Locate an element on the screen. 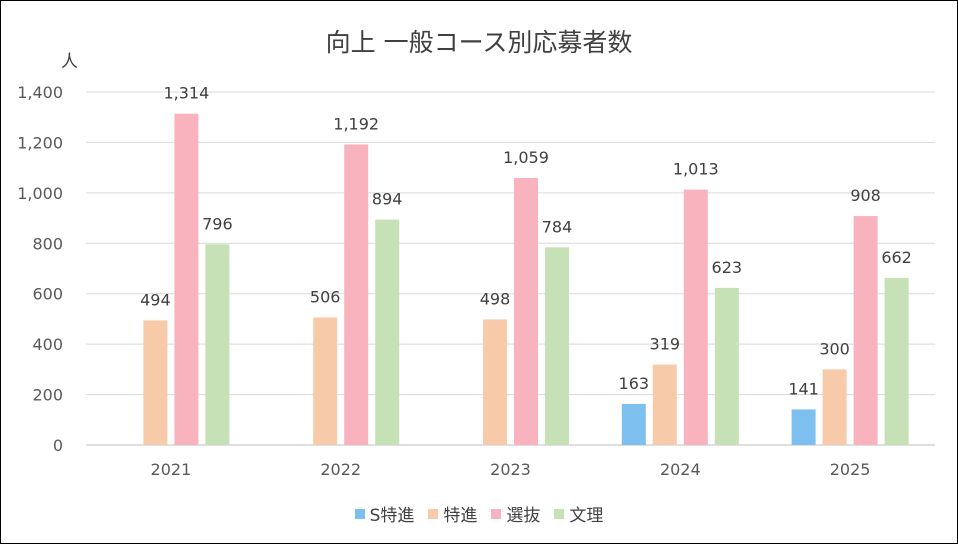  y-tick-label: 1,400 is located at coordinates (40, 92).